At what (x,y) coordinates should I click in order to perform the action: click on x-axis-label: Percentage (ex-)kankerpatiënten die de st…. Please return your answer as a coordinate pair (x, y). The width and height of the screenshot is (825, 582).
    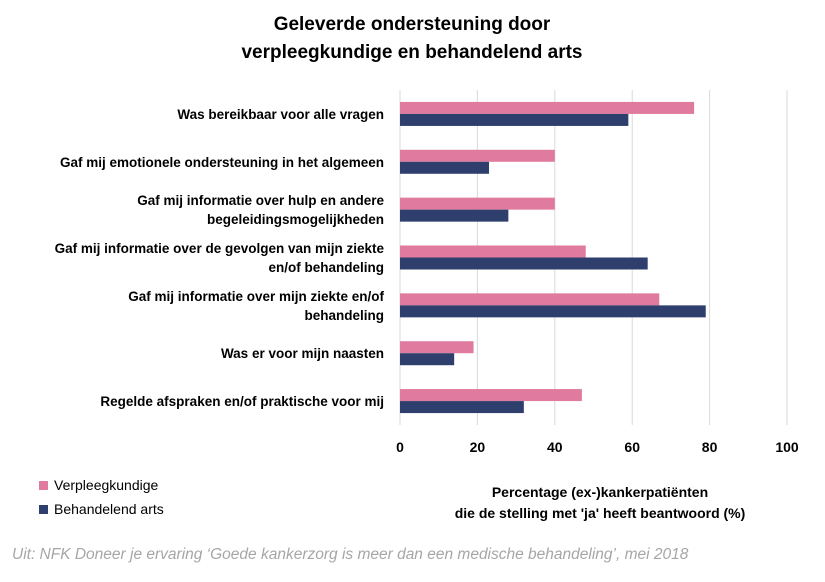
    Looking at the image, I should click on (600, 502).